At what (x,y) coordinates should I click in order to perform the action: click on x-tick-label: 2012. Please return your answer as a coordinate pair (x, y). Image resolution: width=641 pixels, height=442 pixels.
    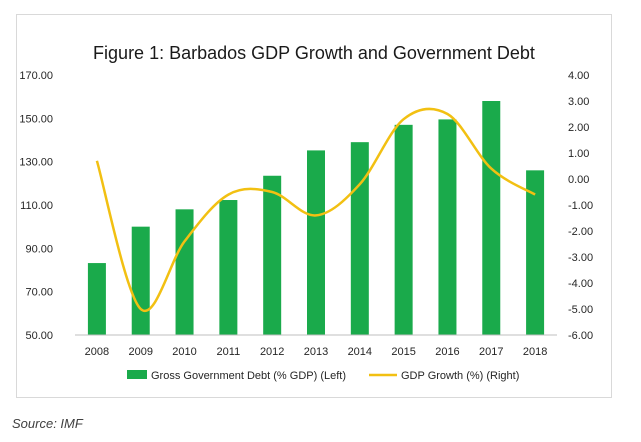
    Looking at the image, I should click on (272, 352).